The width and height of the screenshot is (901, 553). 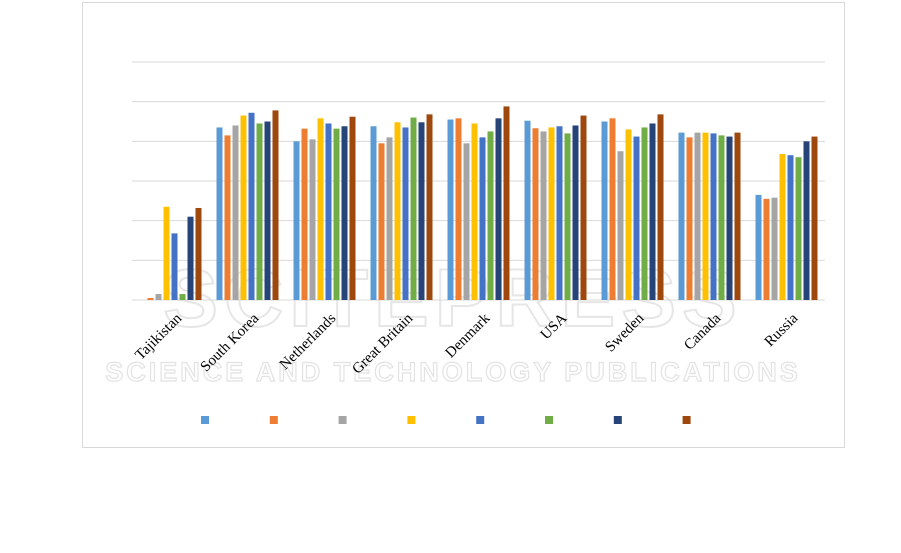 What do you see at coordinates (446, 420) in the screenshot?
I see `legend` at bounding box center [446, 420].